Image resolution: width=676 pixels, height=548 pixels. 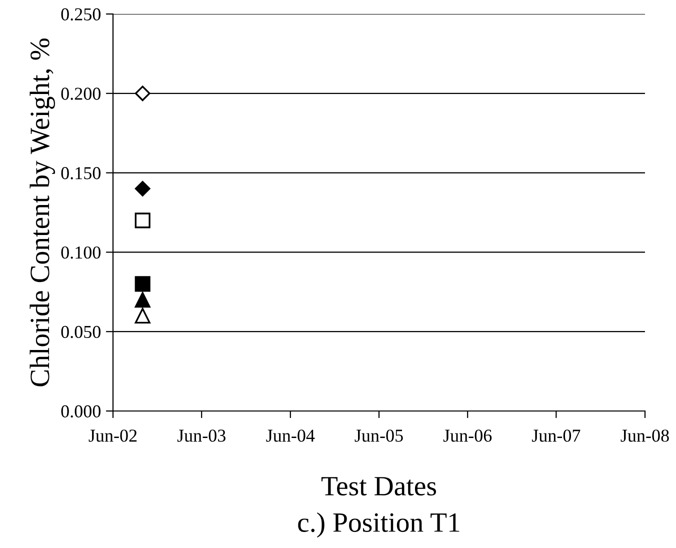 What do you see at coordinates (378, 436) in the screenshot?
I see `x-tick-label: Jun-05` at bounding box center [378, 436].